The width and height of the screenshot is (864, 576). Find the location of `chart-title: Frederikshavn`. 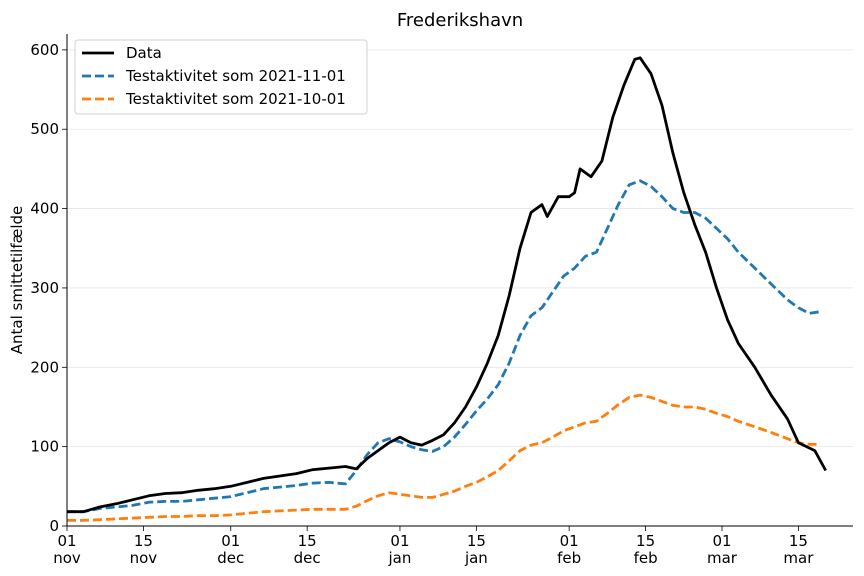

chart-title: Frederikshavn is located at coordinates (460, 20).